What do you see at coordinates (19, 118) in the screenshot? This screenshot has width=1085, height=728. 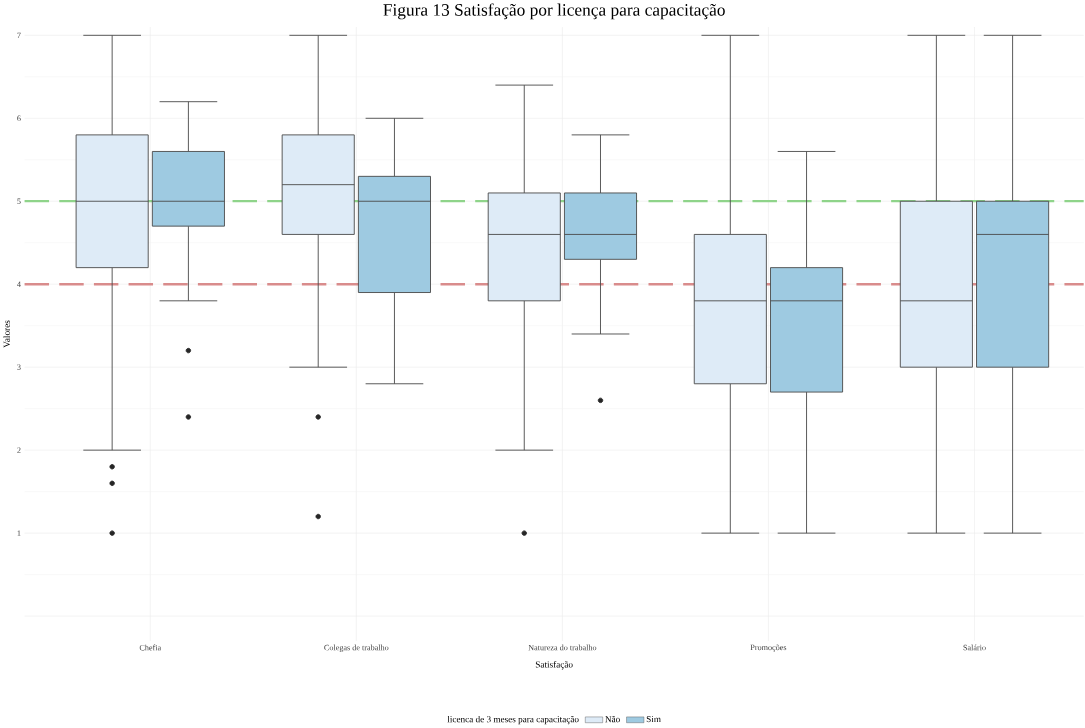 I see `y-tick-label: 6` at bounding box center [19, 118].